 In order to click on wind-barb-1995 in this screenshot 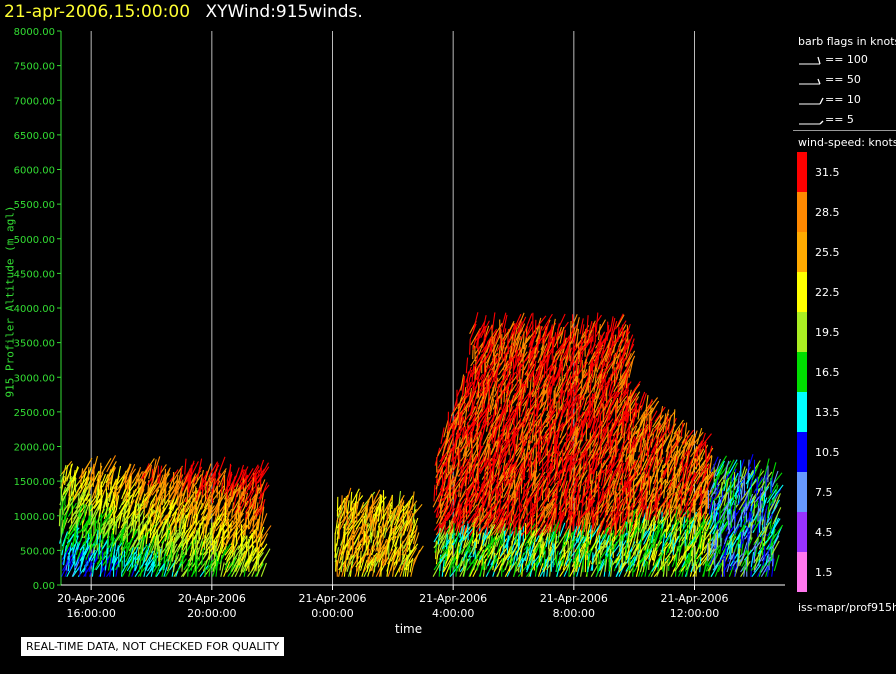, I will do `click(487, 526)`.